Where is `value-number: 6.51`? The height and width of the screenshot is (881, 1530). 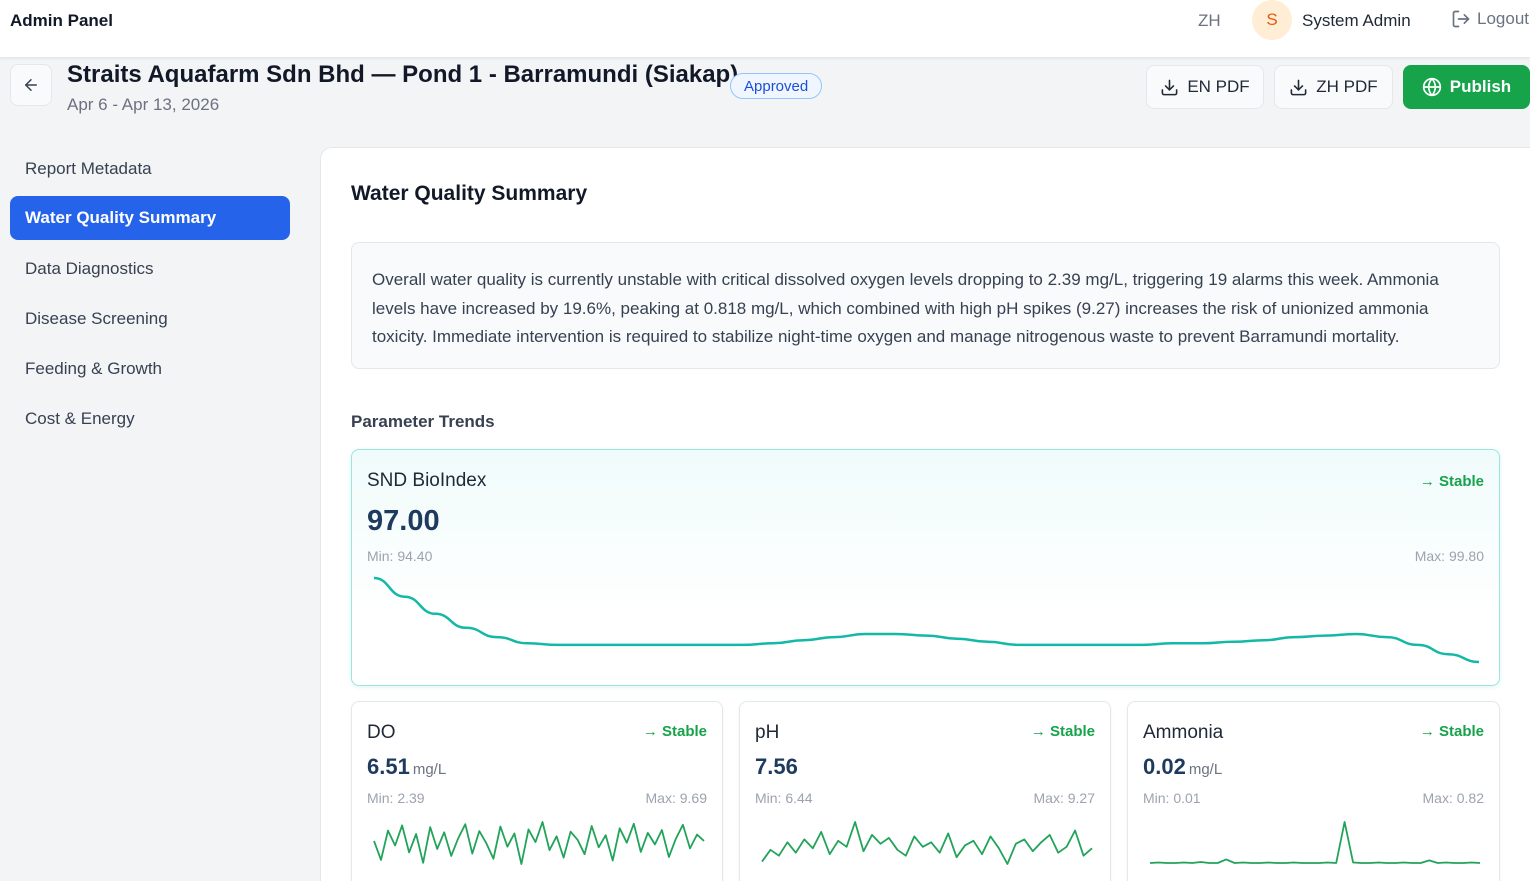
value-number: 6.51 is located at coordinates (388, 766).